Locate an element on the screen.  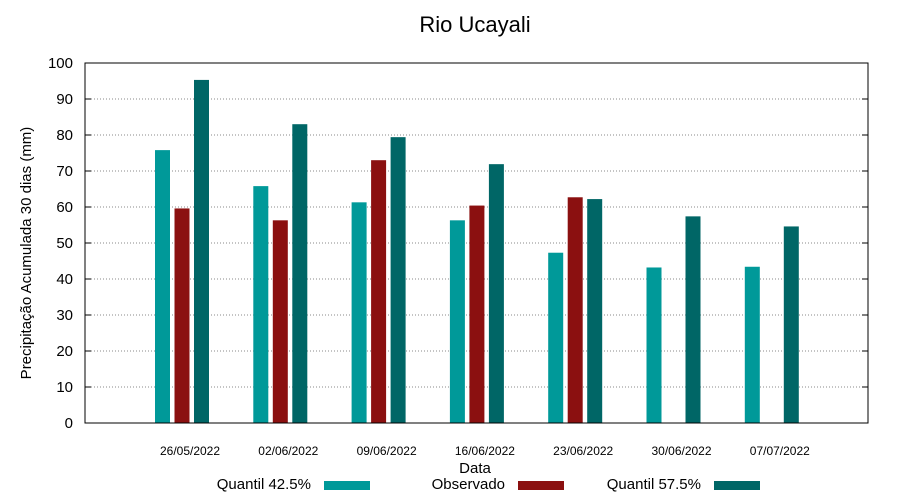
legend-label: Quantil 57.5% is located at coordinates (654, 484).